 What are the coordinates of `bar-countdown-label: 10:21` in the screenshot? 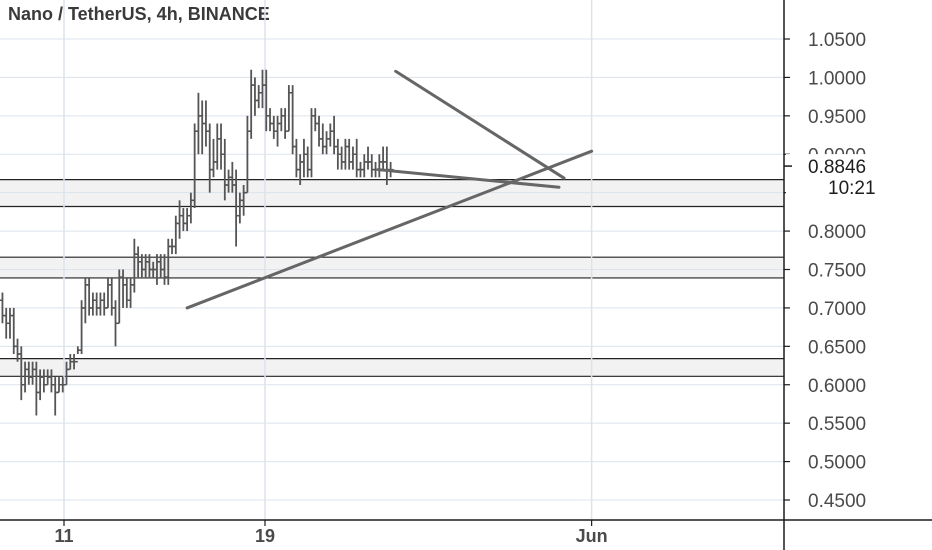 It's located at (852, 188).